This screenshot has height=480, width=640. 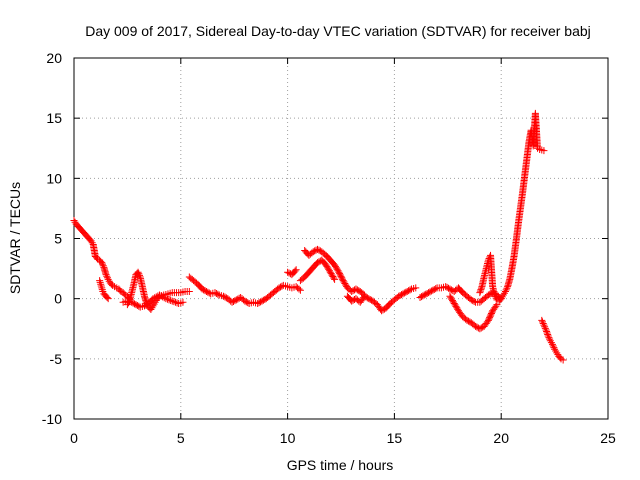 I want to click on y-tick-label: -5, so click(x=56, y=359).